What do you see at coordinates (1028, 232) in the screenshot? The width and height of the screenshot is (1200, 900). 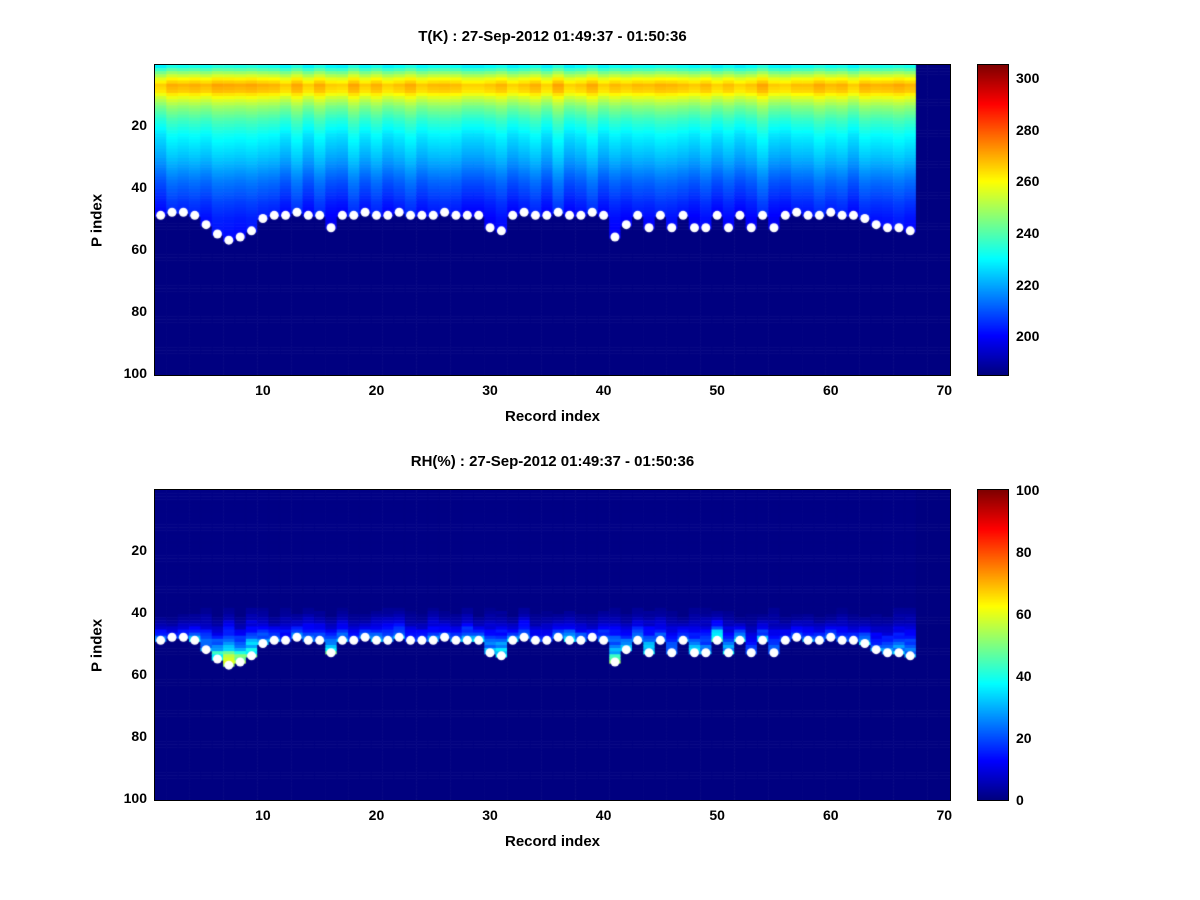 I see `colorbar-tick-label: 240` at bounding box center [1028, 232].